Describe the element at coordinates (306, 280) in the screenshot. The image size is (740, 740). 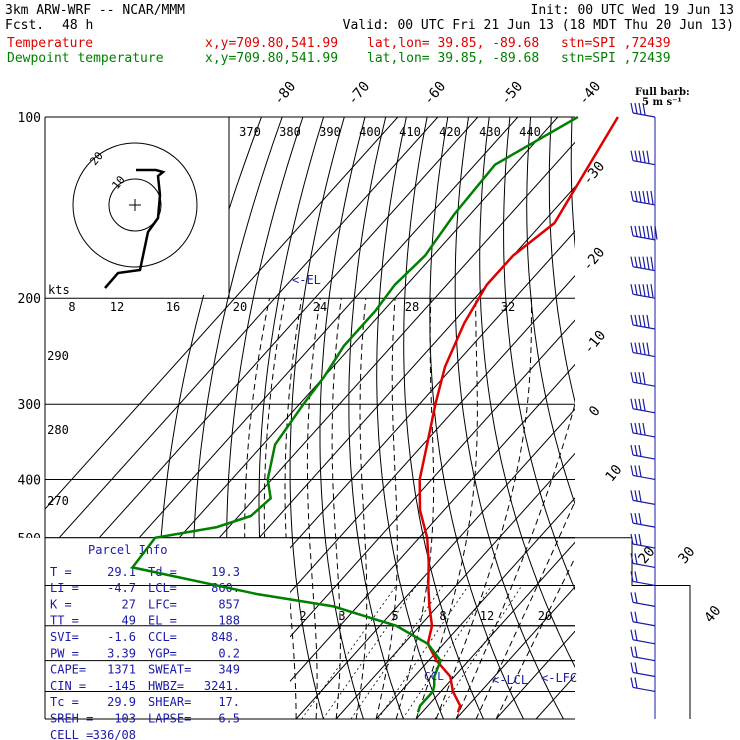
I see `el-annotation: <-EL` at that location.